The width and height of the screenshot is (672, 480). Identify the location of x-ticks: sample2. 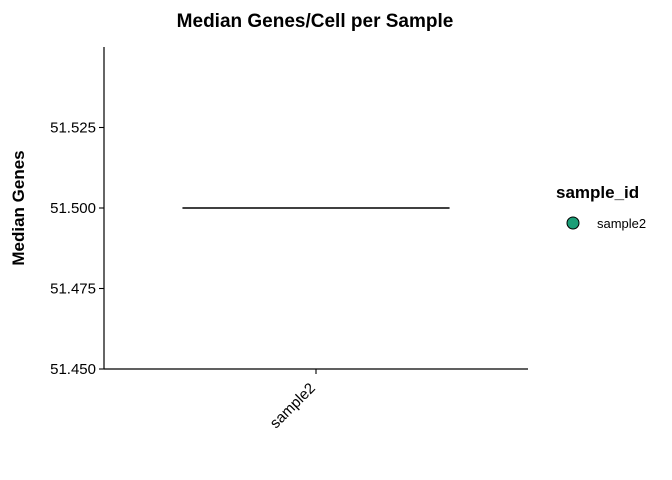
(293, 400).